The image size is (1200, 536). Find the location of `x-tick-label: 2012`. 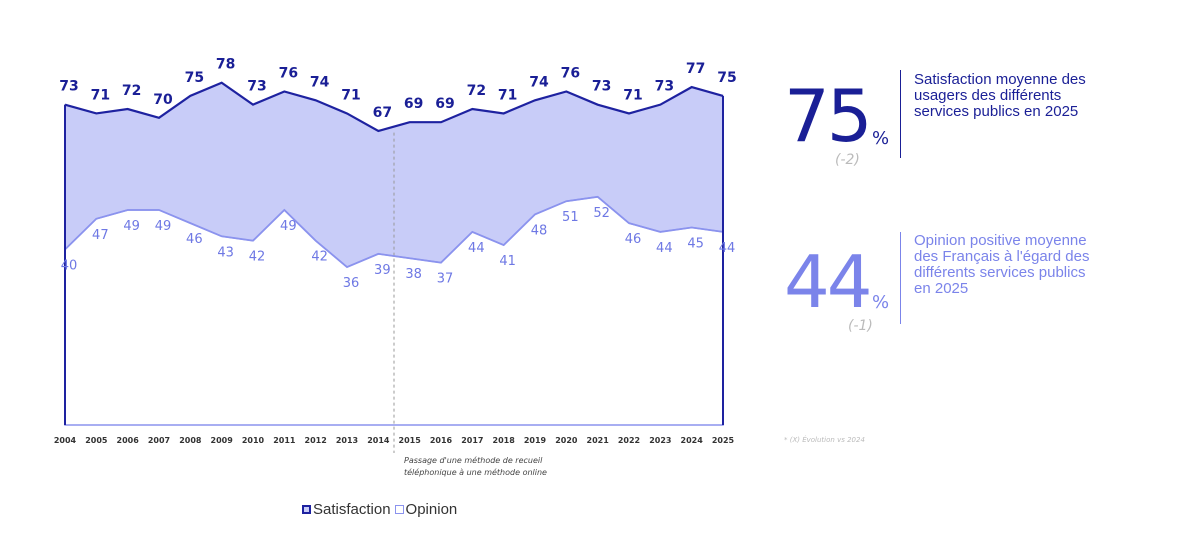

x-tick-label: 2012 is located at coordinates (316, 440).